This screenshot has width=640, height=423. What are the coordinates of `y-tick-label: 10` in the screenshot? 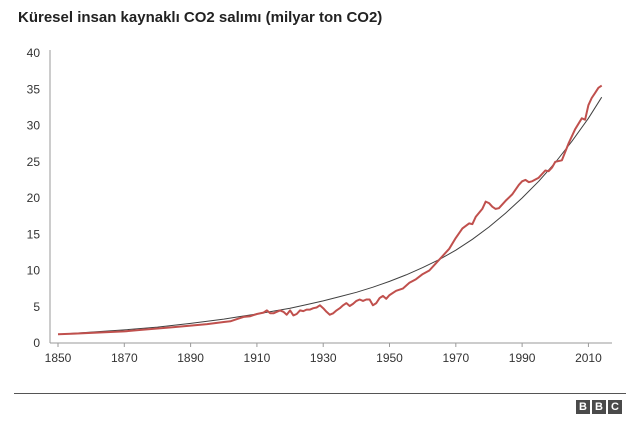 It's located at (34, 271).